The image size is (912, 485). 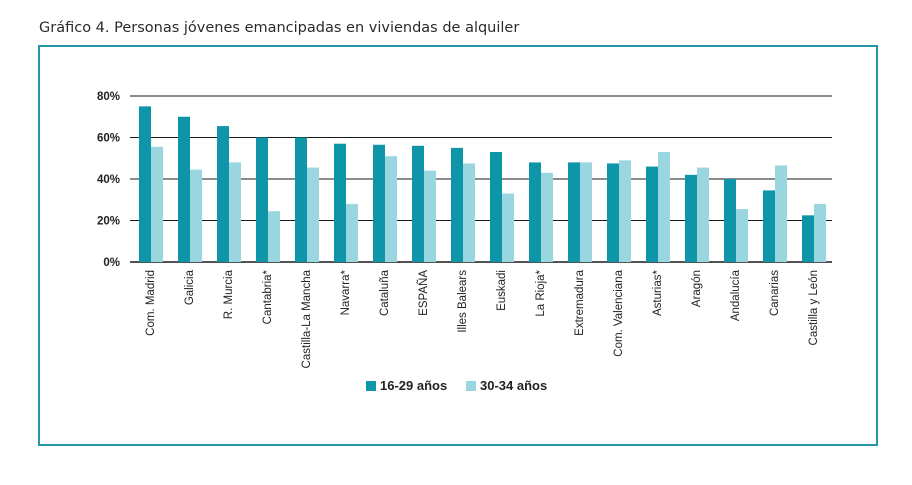 I want to click on x-category-label: Castilla-La Mancha, so click(x=307, y=318).